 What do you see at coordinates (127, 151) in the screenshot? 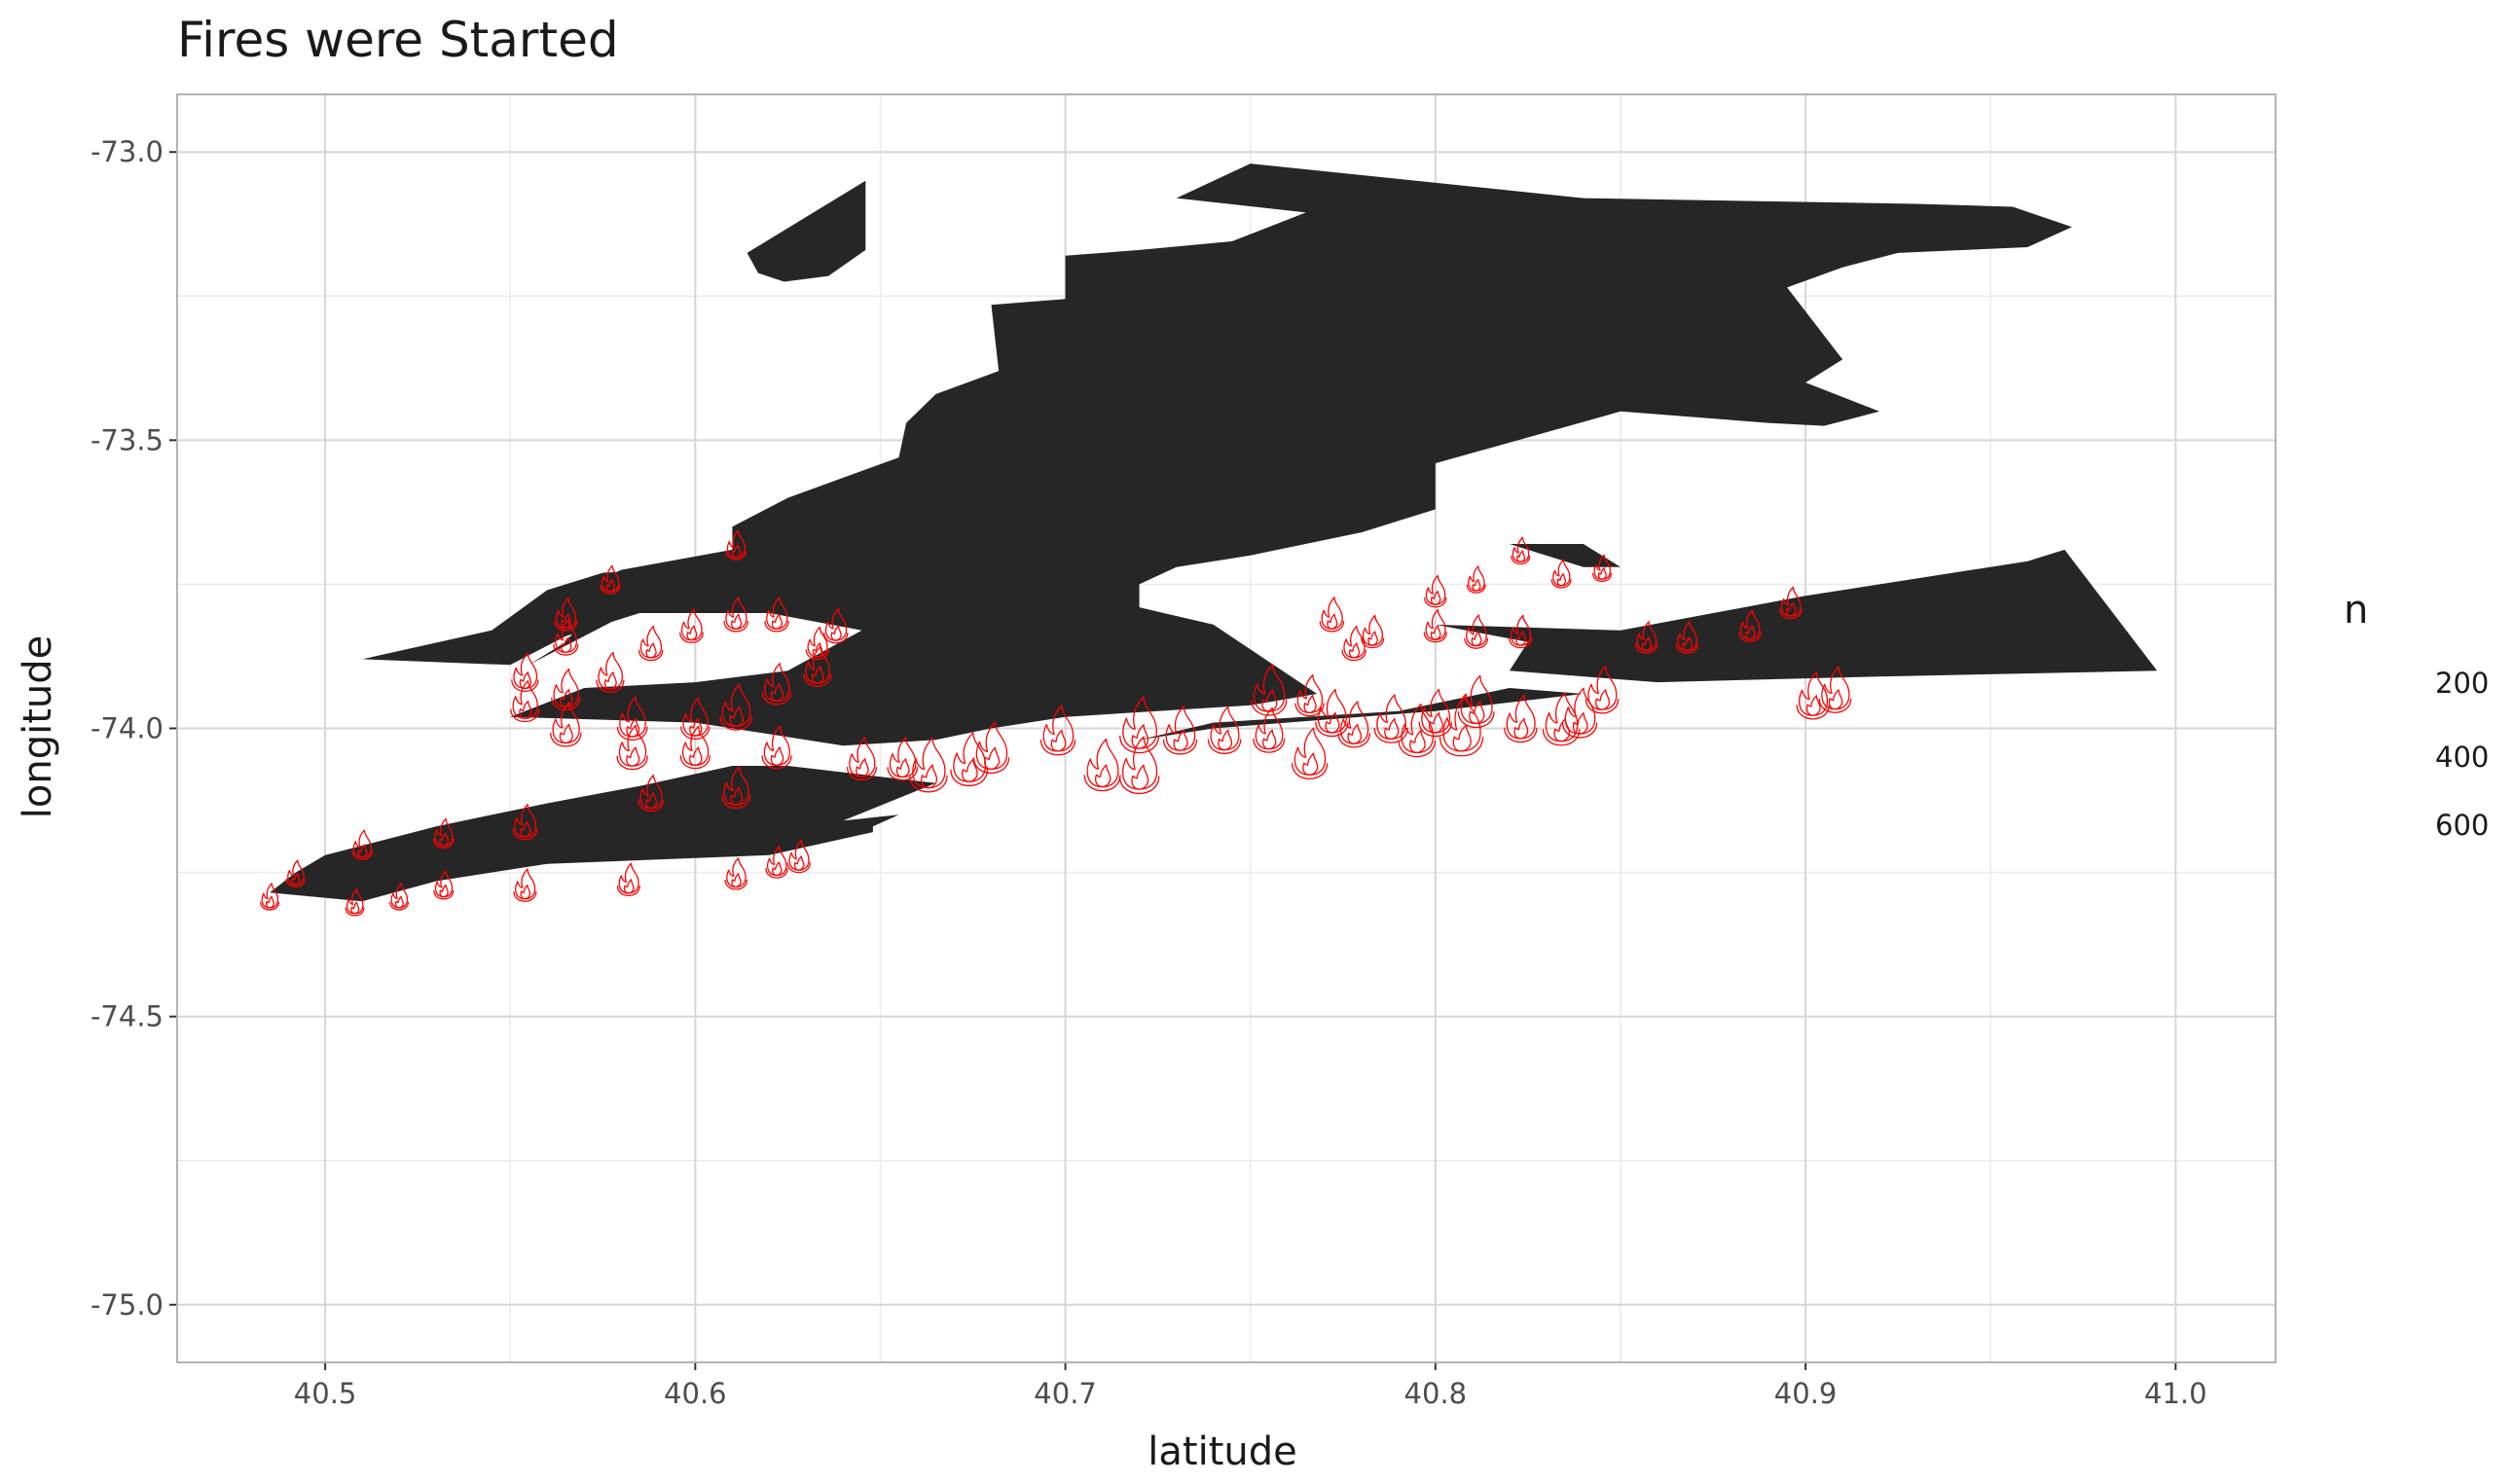
I see `y-tick-label: -73.0` at bounding box center [127, 151].